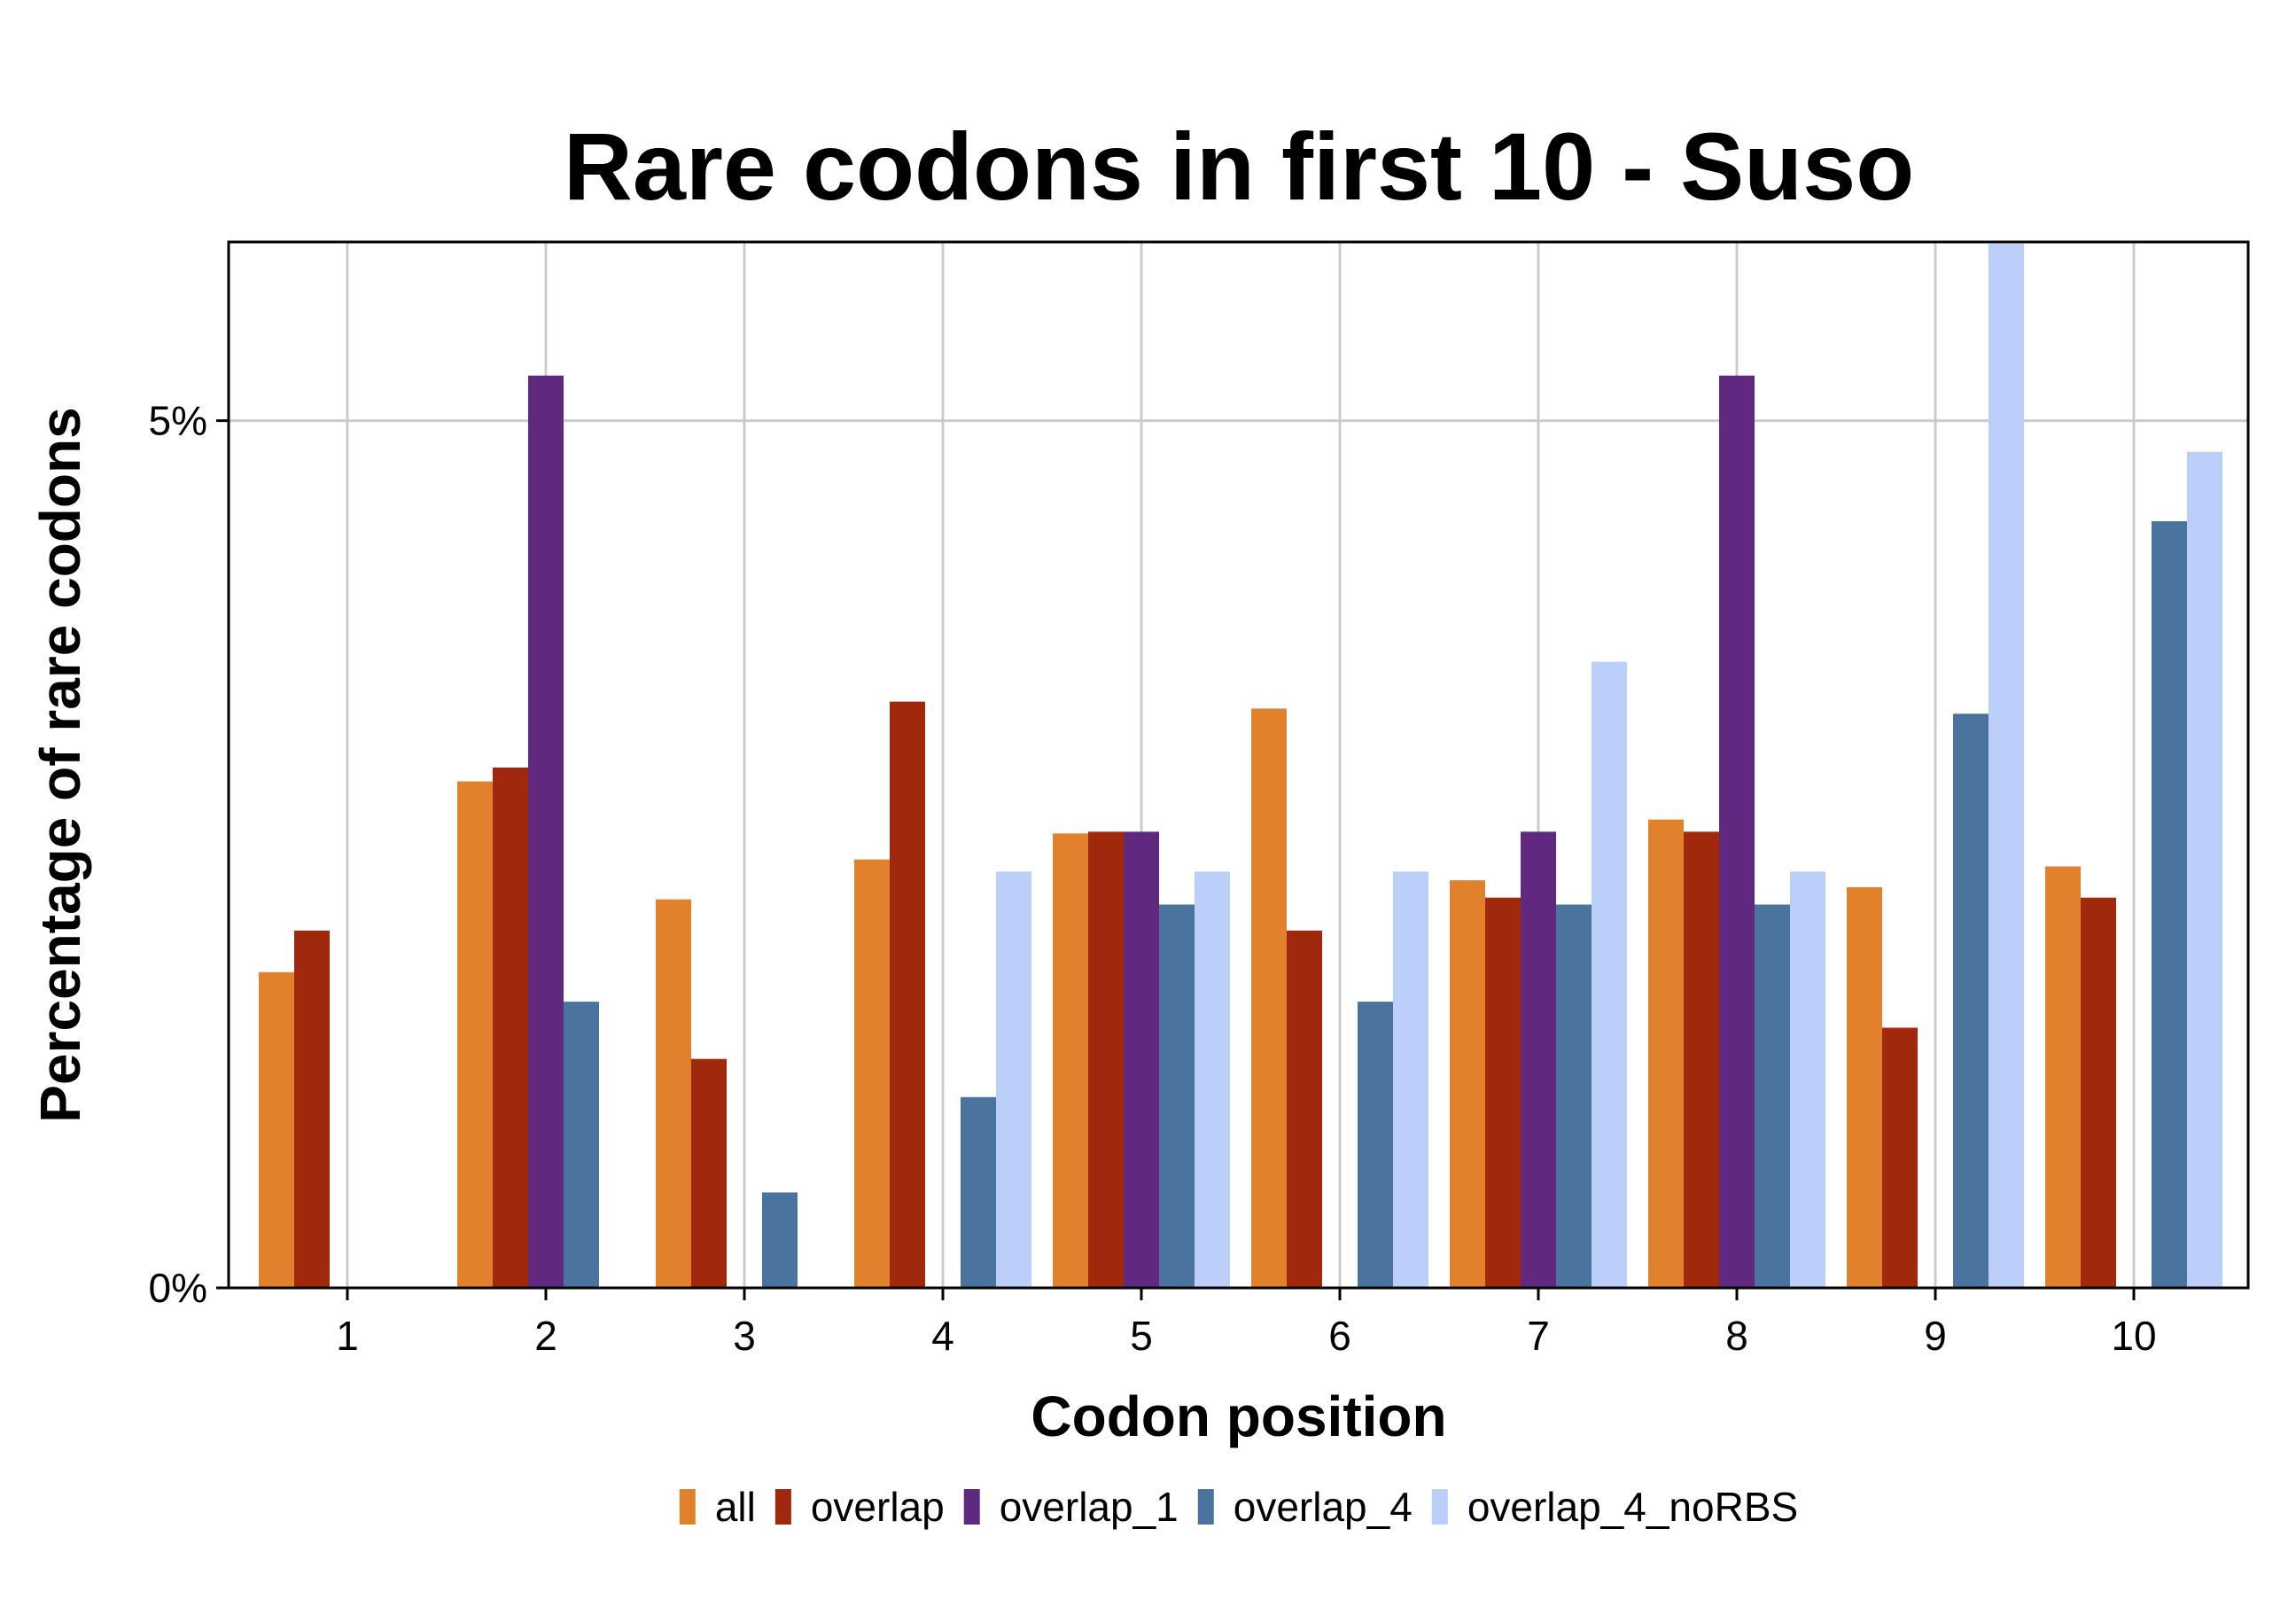 The width and height of the screenshot is (2296, 1599). I want to click on x-tick-label: 2, so click(545, 1336).